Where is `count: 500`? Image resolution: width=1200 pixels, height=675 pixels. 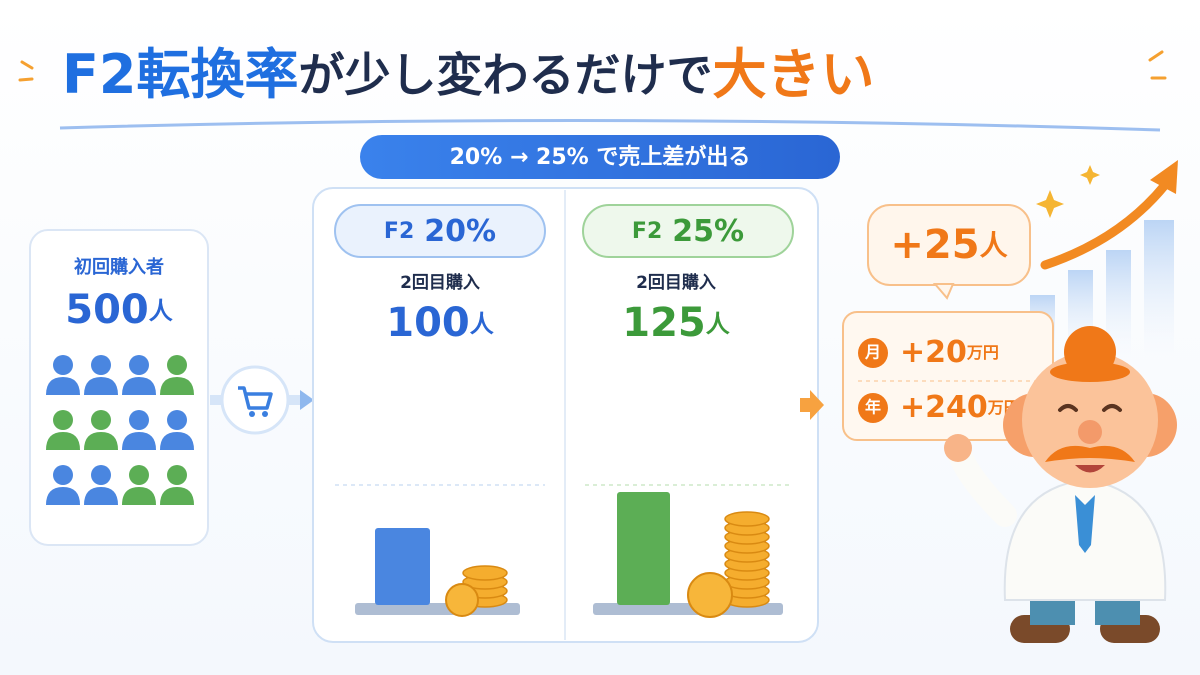
count: 500 is located at coordinates (107, 310).